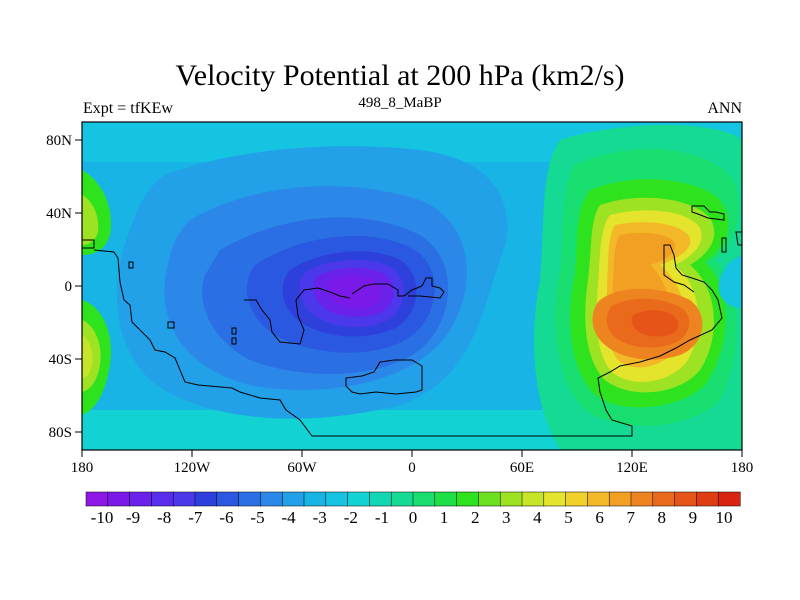  I want to click on east-minimum-lobe, so click(730, 281).